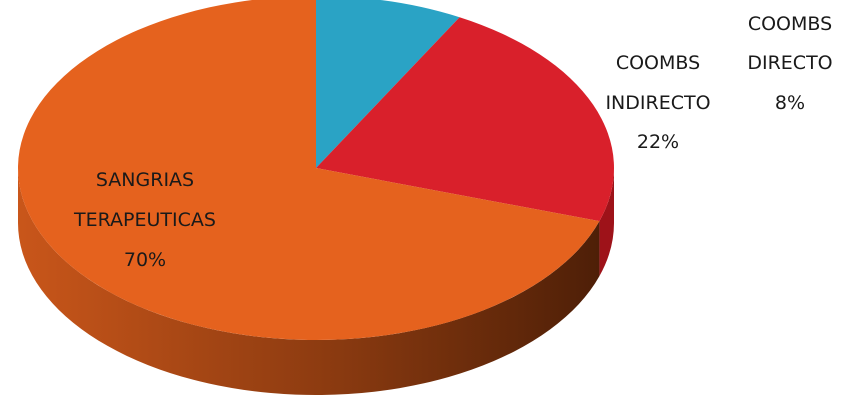  I want to click on slice-label-coombs-directo: COOMBS DIRECTO 8%, so click(789, 63).